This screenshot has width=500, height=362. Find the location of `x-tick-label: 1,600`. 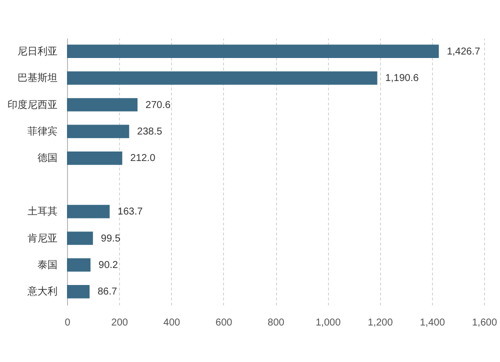

x-tick-label: 1,600 is located at coordinates (485, 323).